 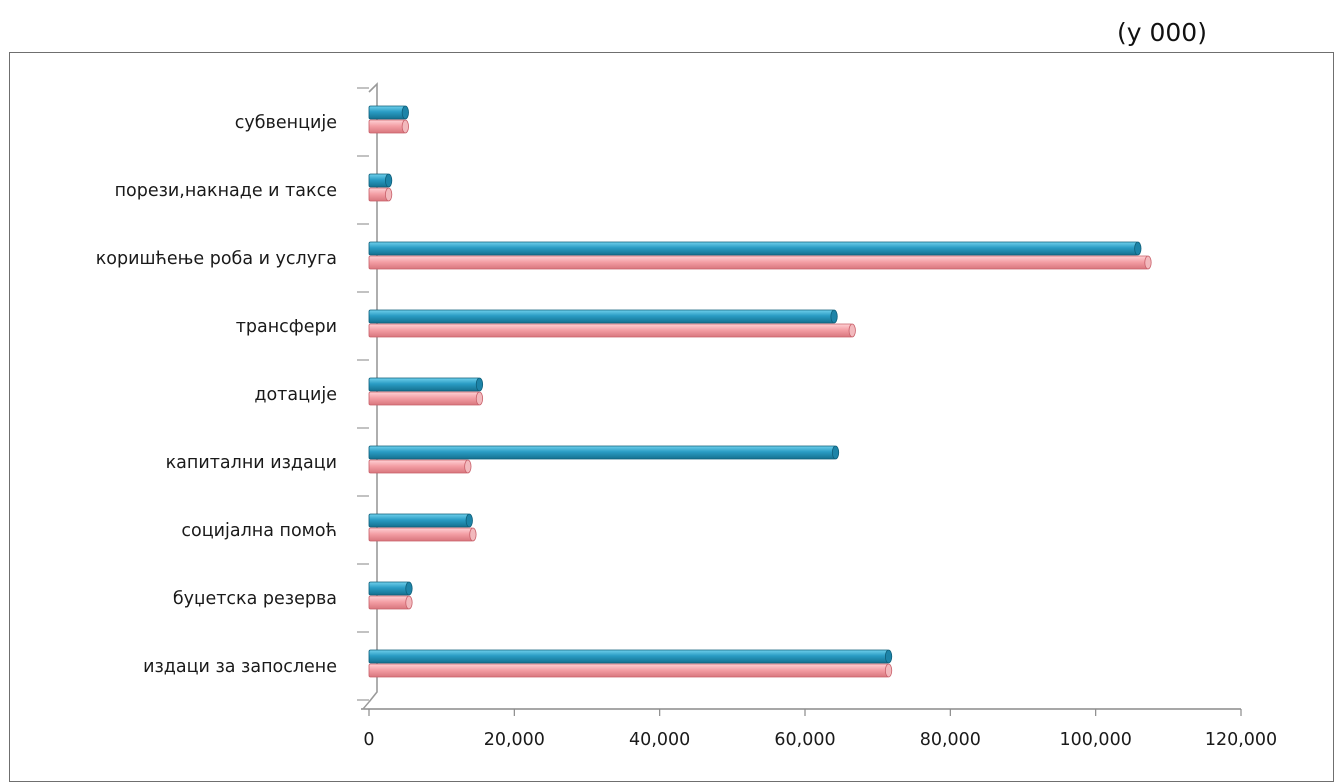 What do you see at coordinates (255, 599) in the screenshot?
I see `category-label: буџетска резерва` at bounding box center [255, 599].